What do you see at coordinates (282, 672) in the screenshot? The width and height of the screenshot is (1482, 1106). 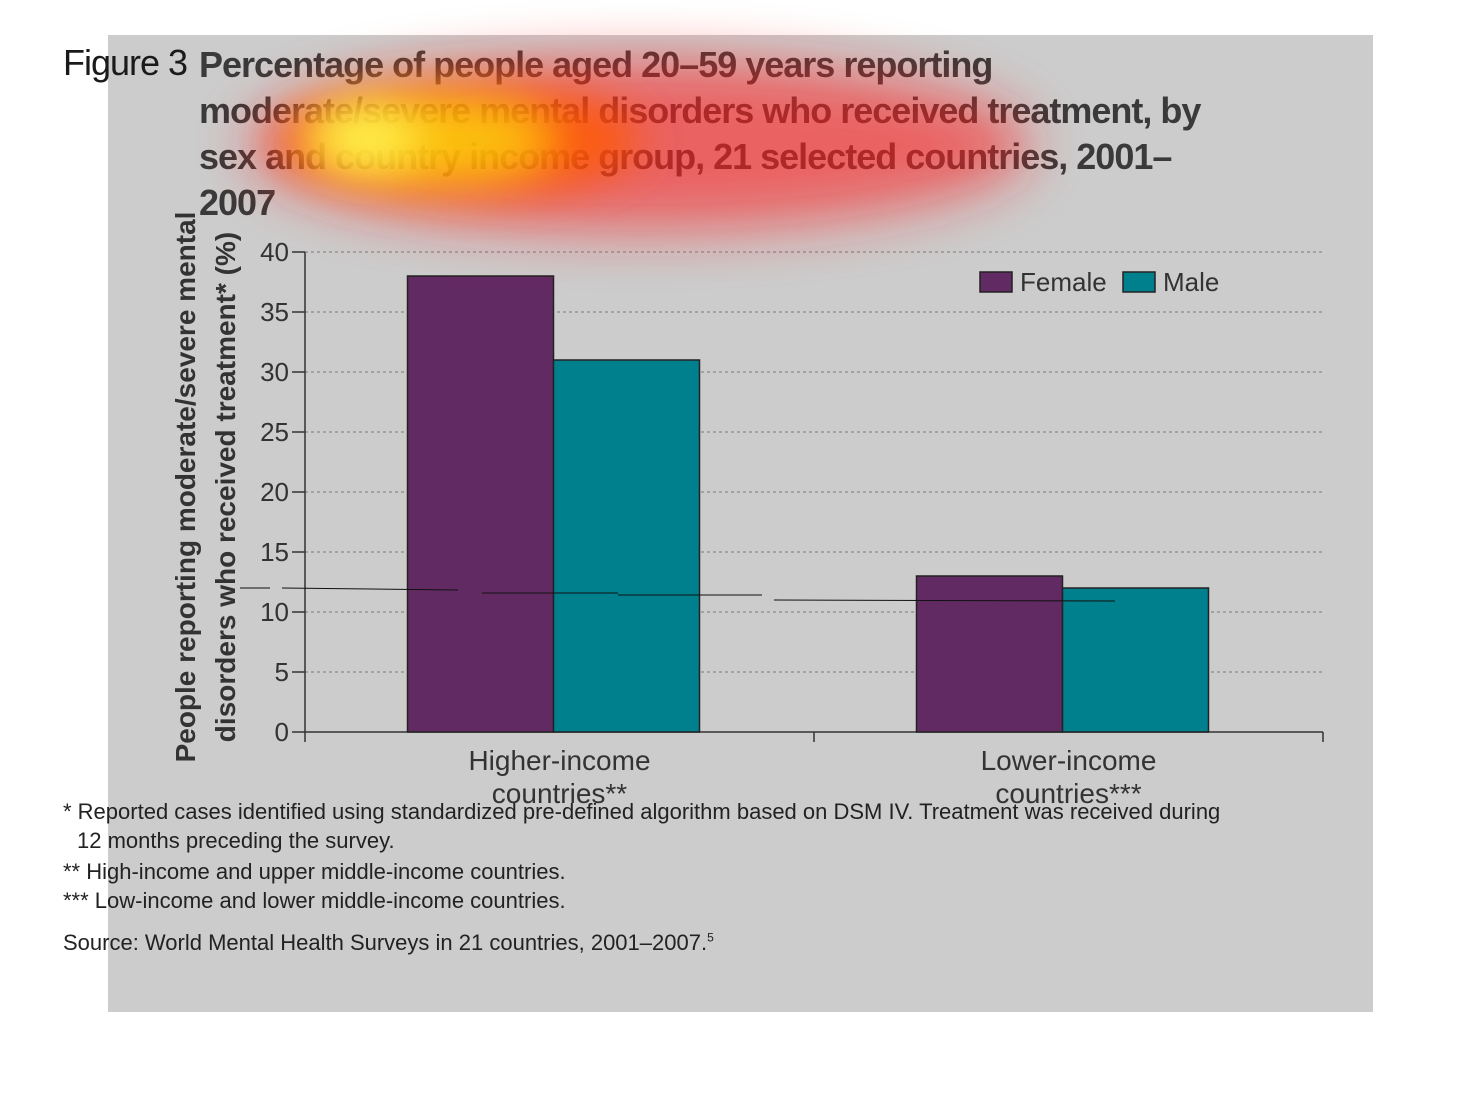 I see `y-tick-label: 5` at bounding box center [282, 672].